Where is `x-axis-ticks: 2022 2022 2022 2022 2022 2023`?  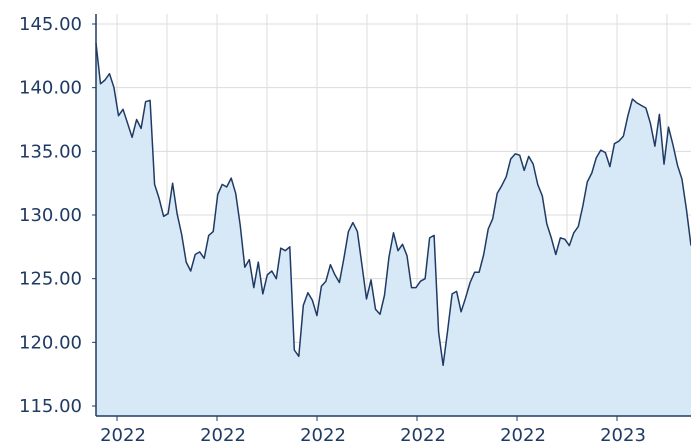 x-axis-ticks: 2022 2022 2022 2022 2022 2023 is located at coordinates (373, 429).